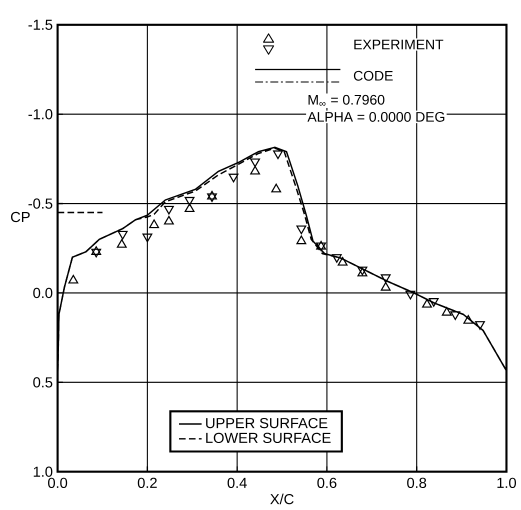  Describe the element at coordinates (43, 471) in the screenshot. I see `y-tick-label: 1.0` at that location.